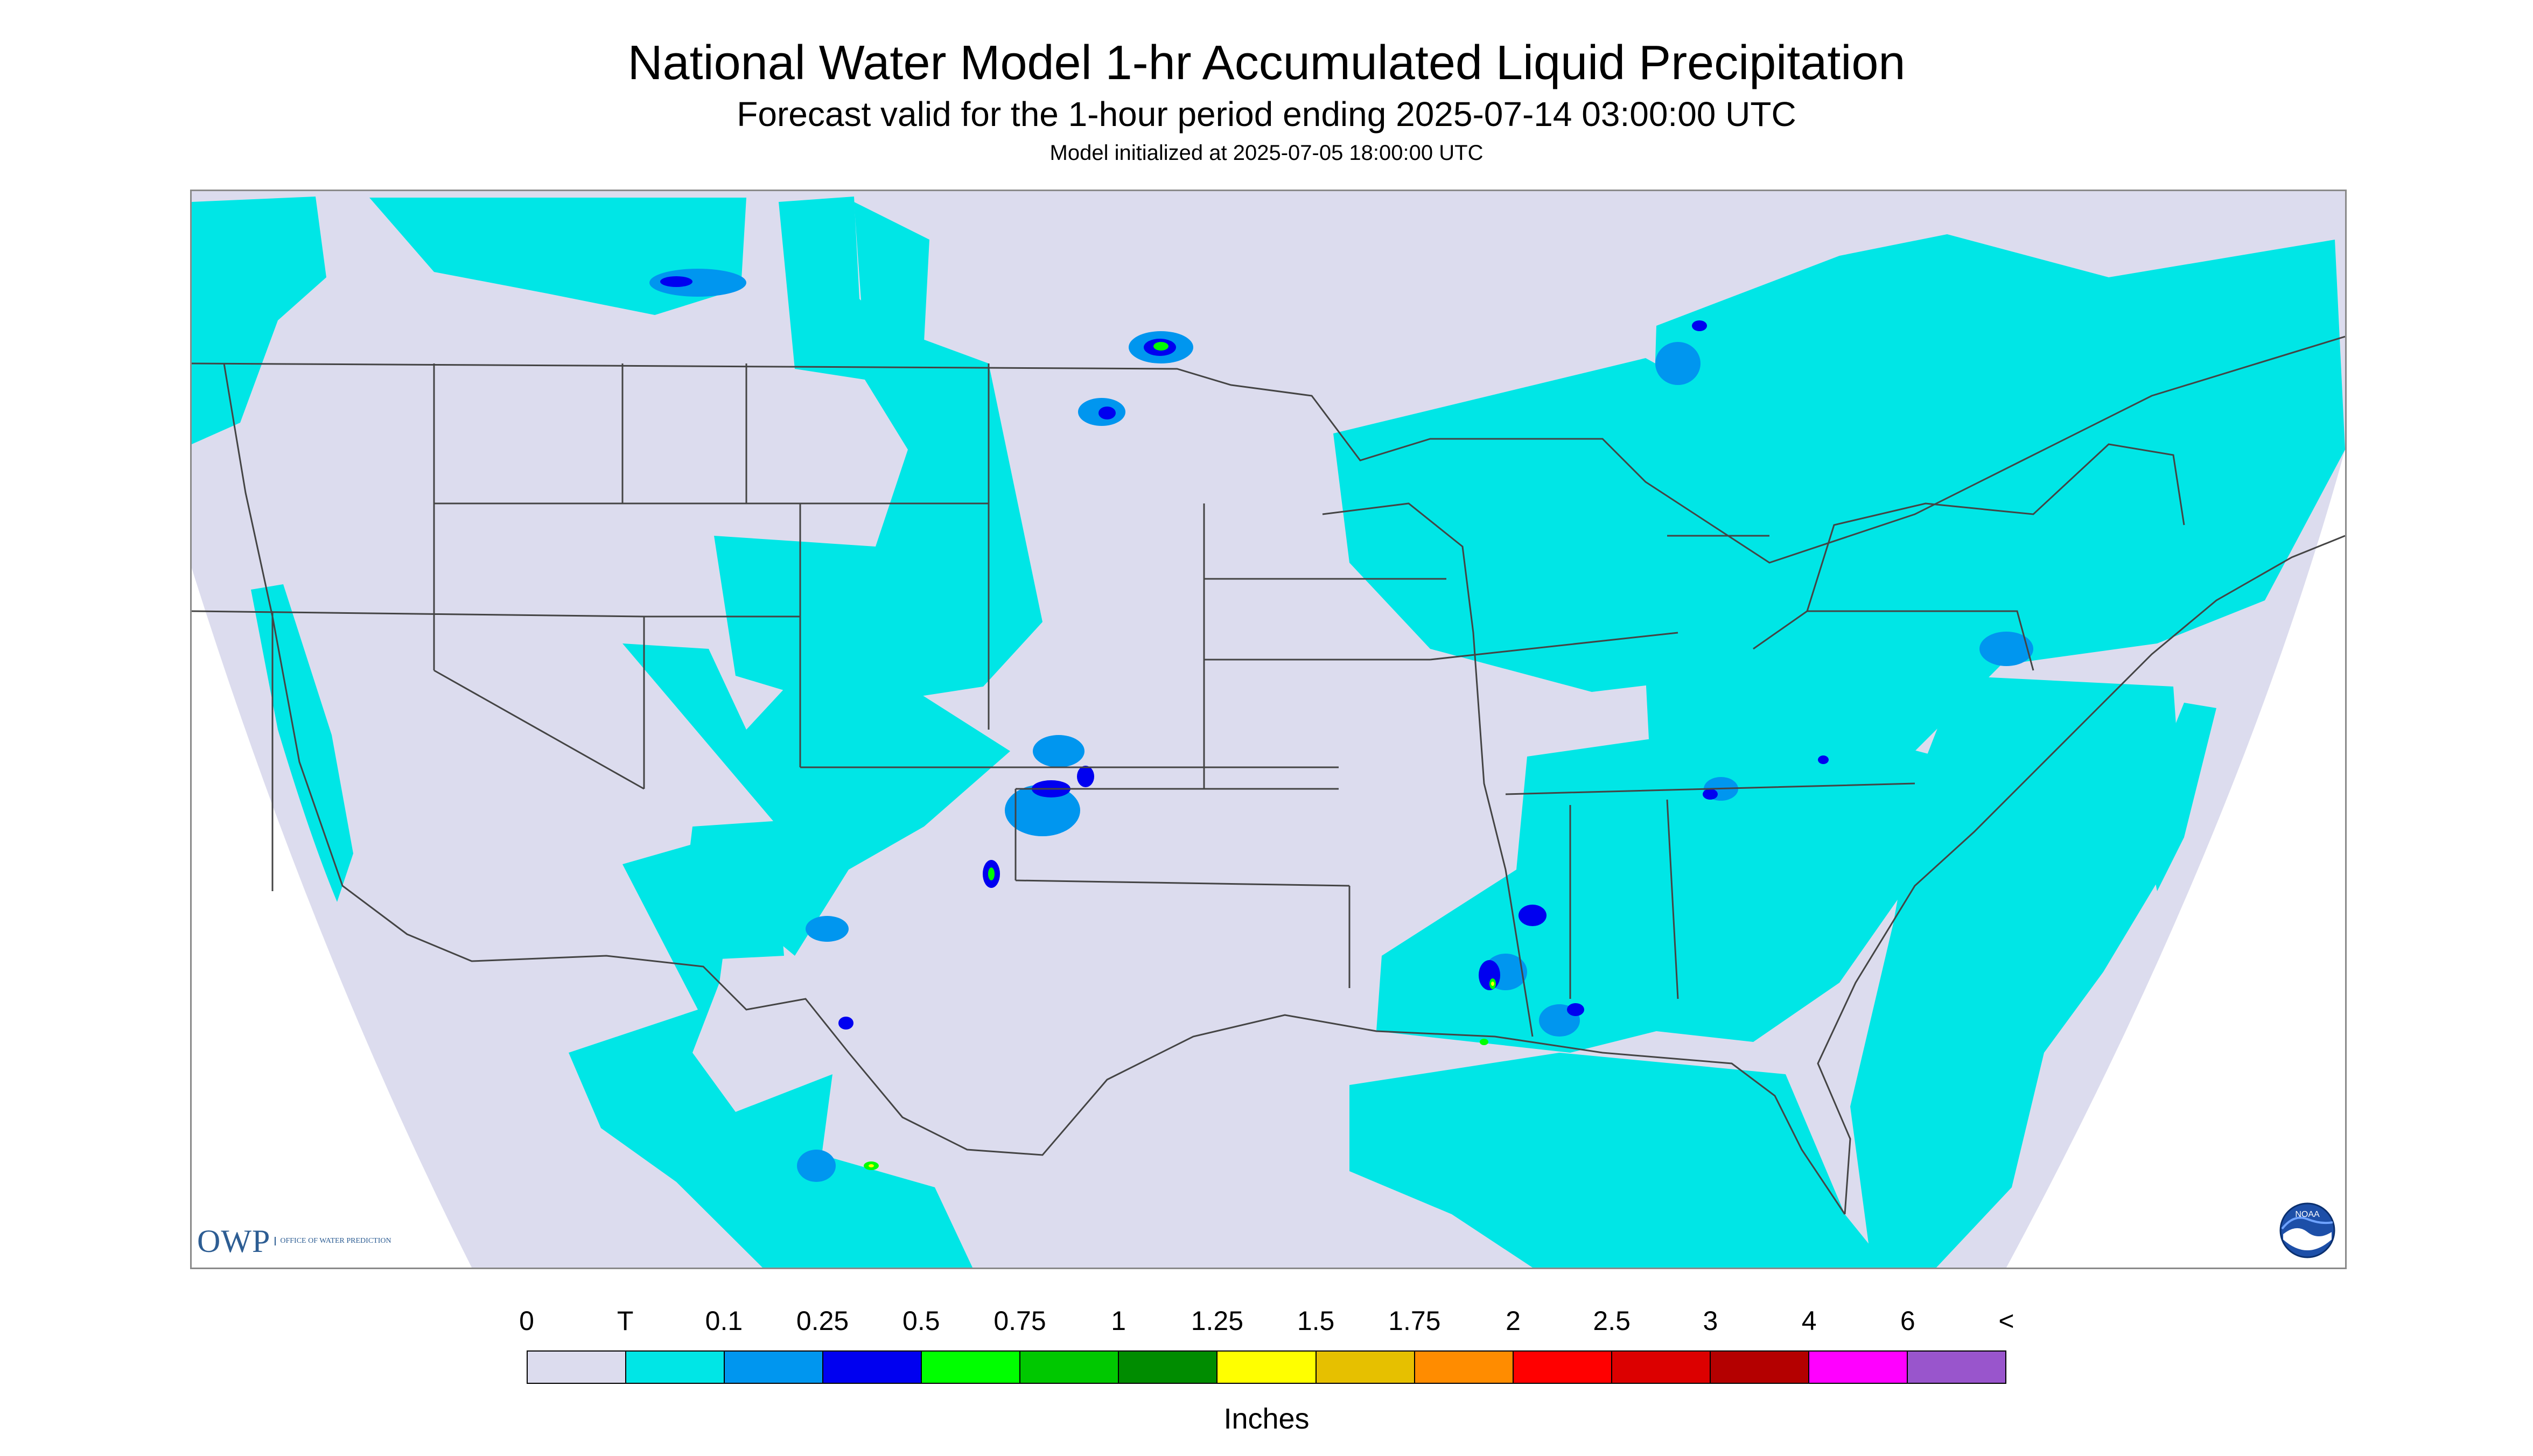  Describe the element at coordinates (724, 1321) in the screenshot. I see `legend-tick-label: 0.1` at that location.